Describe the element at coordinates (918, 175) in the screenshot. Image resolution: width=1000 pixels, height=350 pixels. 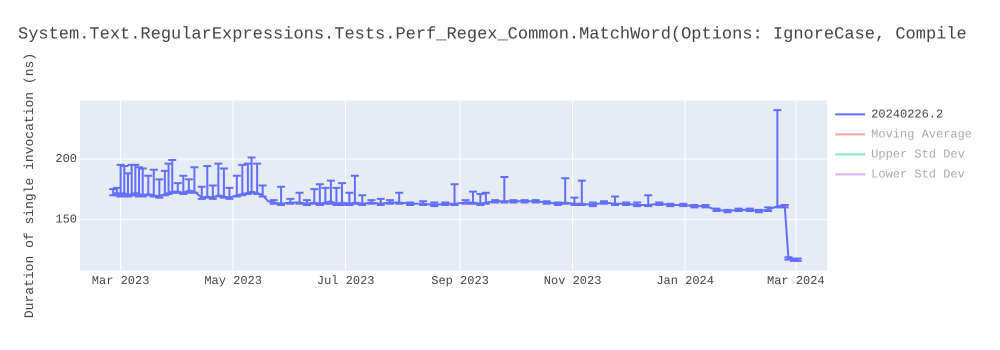
I see `legend-label: Lower Std Dev` at that location.